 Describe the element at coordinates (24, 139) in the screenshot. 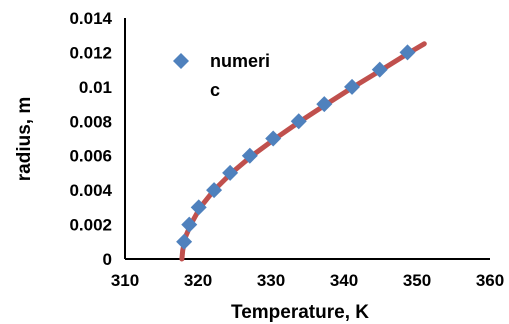

I see `y-axis-title: radius, m` at that location.